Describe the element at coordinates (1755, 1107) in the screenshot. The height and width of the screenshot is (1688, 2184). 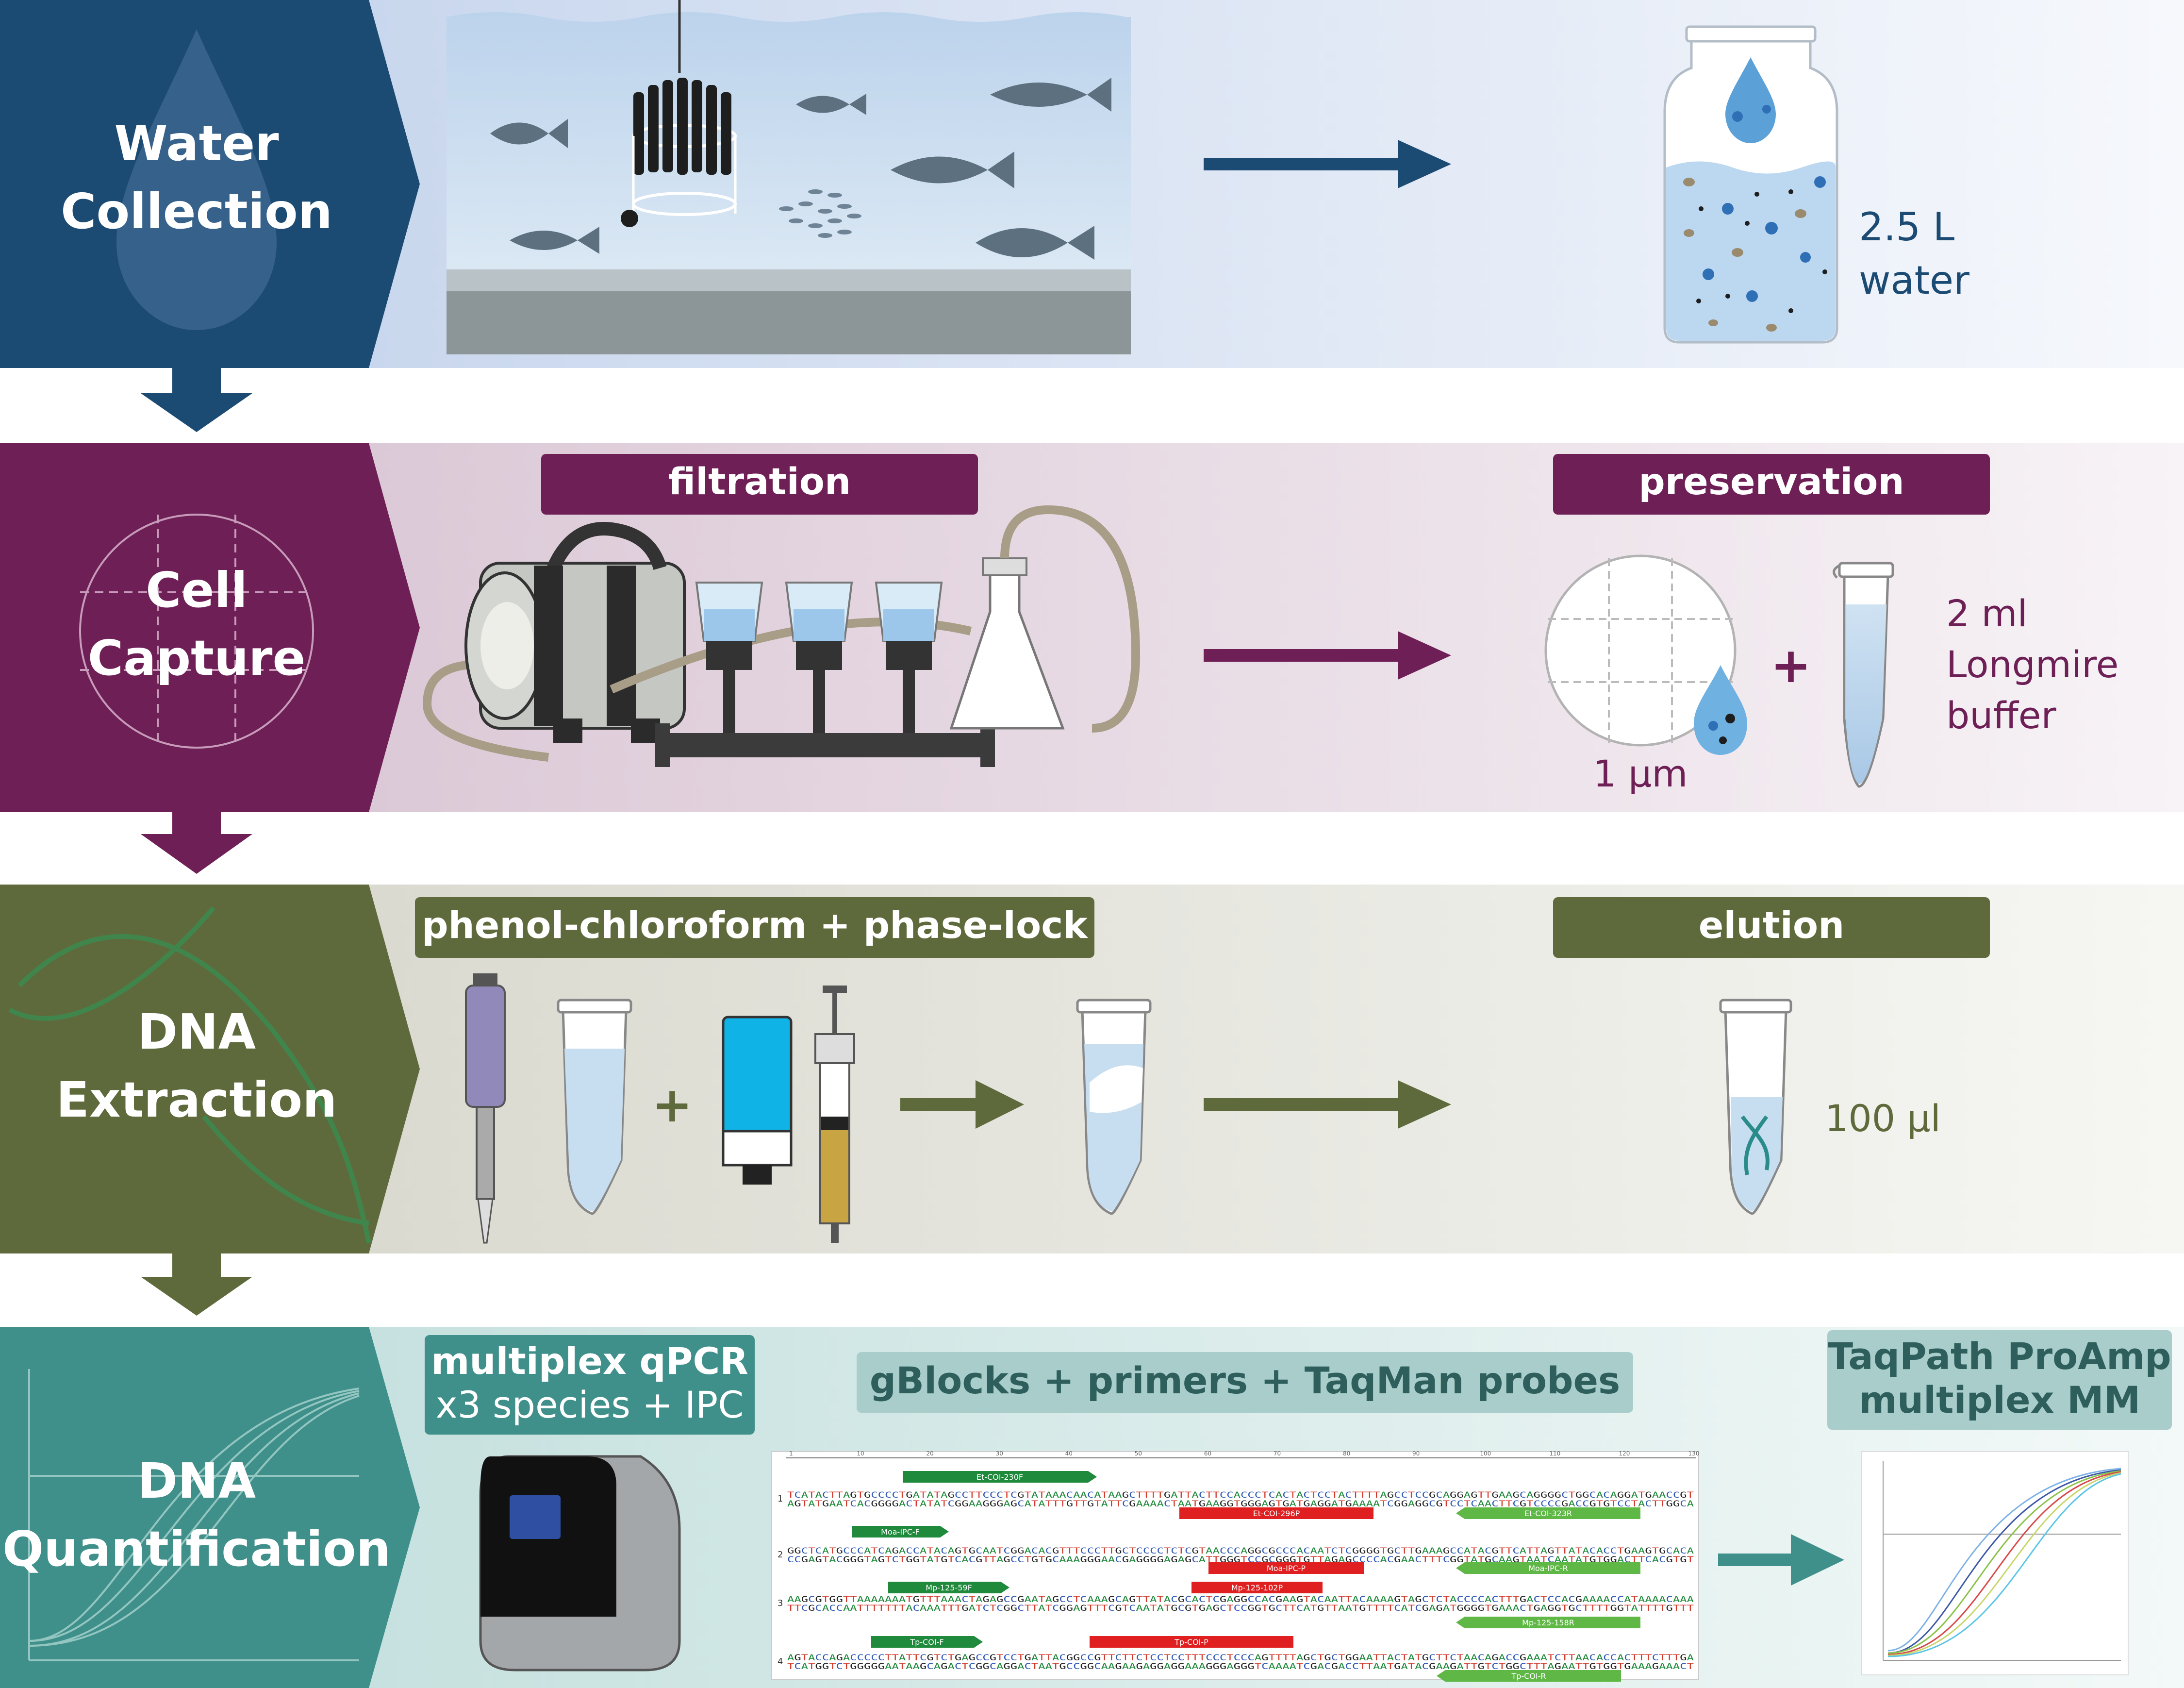
I see `elution-tube-icon` at that location.